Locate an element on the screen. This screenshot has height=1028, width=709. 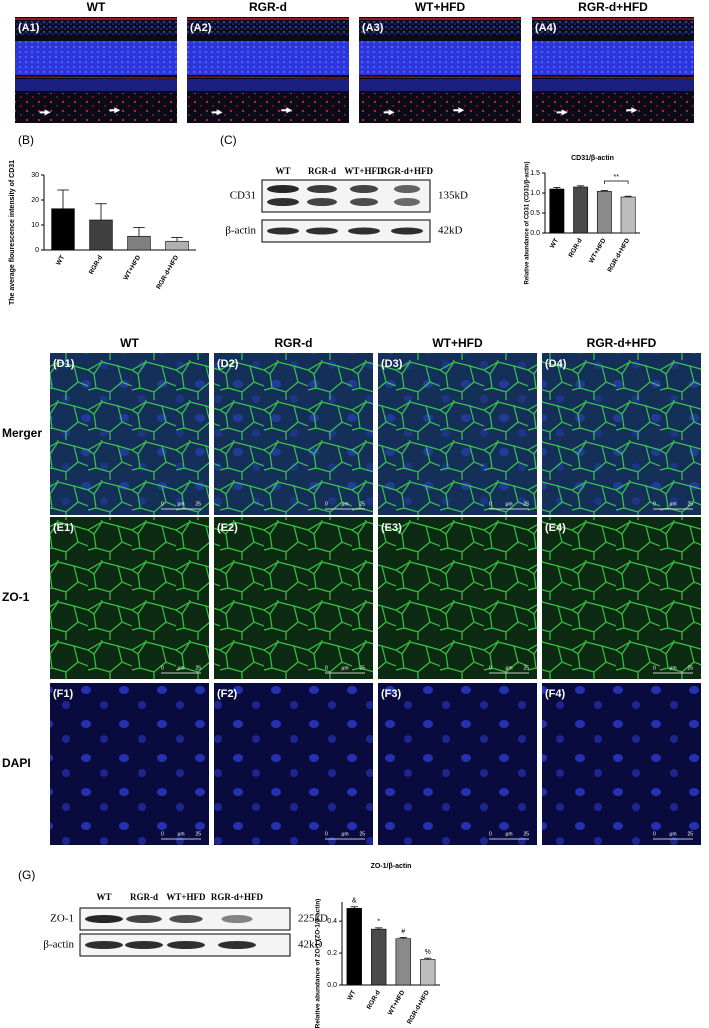
column-header: RGR-d+HFD is located at coordinates (622, 343).